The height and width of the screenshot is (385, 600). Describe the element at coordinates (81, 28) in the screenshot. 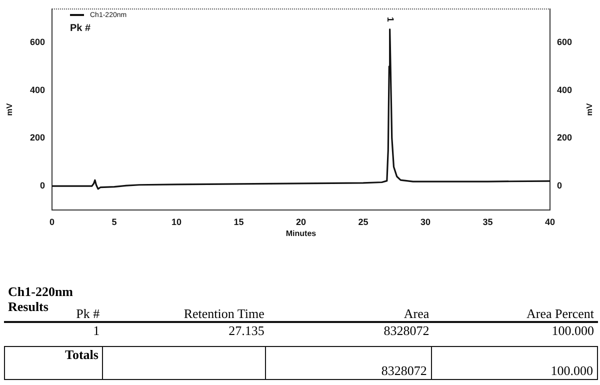

I see `annotation: Pk #` at that location.